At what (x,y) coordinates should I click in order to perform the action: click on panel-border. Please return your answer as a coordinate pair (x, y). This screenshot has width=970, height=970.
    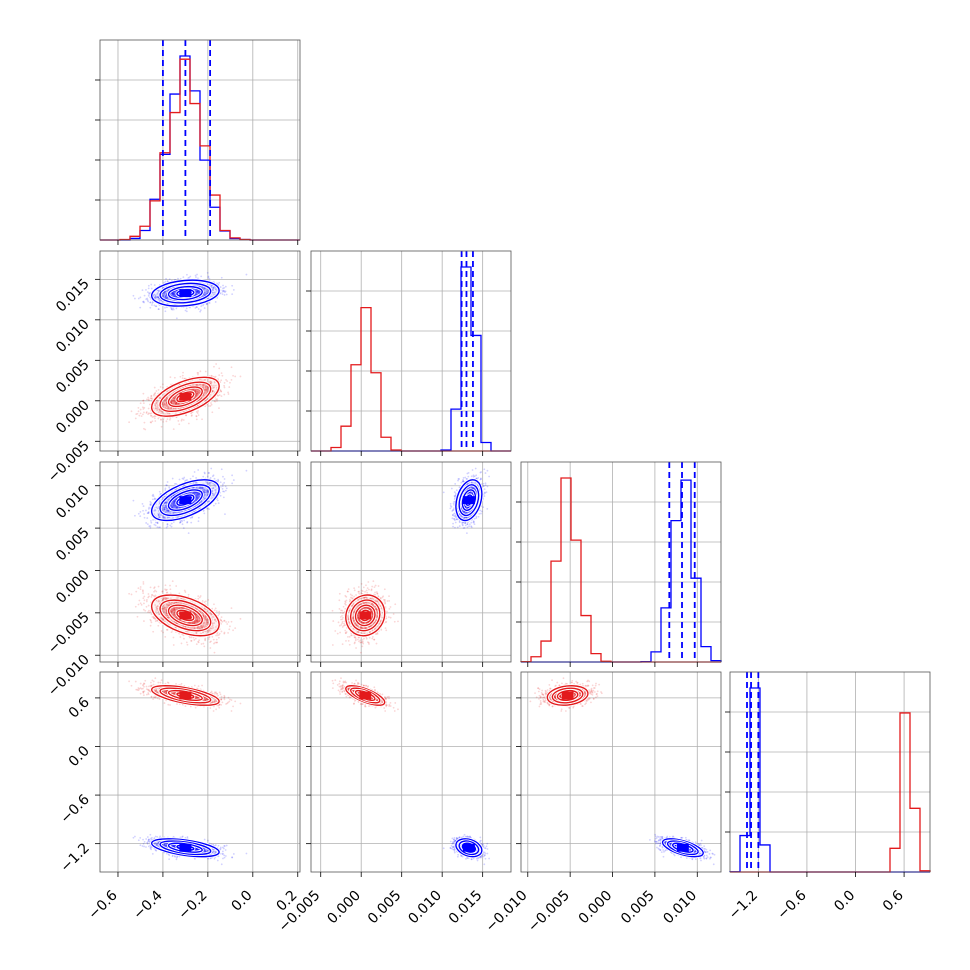
    Looking at the image, I should click on (411, 351).